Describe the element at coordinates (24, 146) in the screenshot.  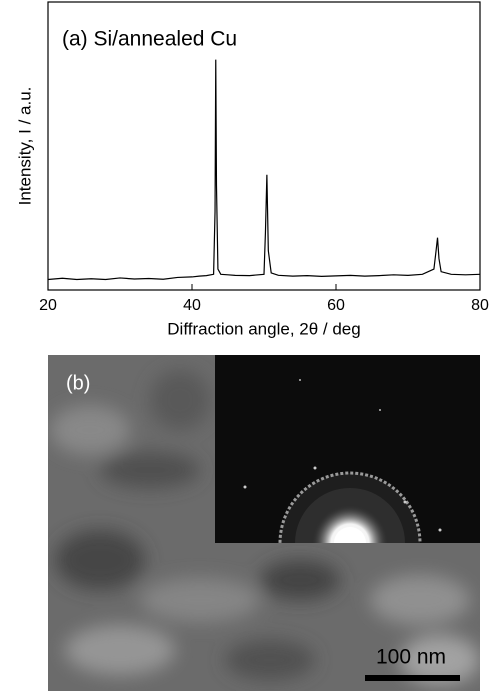
I see `y-axis-label: Intensity, I / a.u.` at that location.